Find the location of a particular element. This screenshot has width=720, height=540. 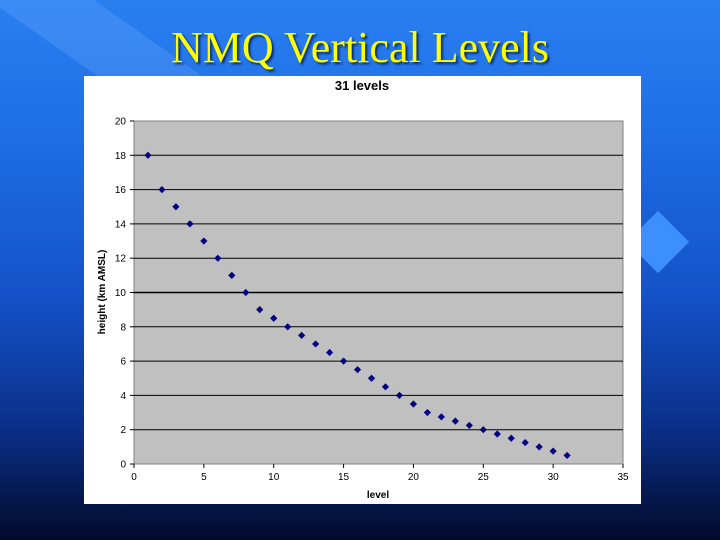

y-tick-label: 10 is located at coordinates (121, 293).